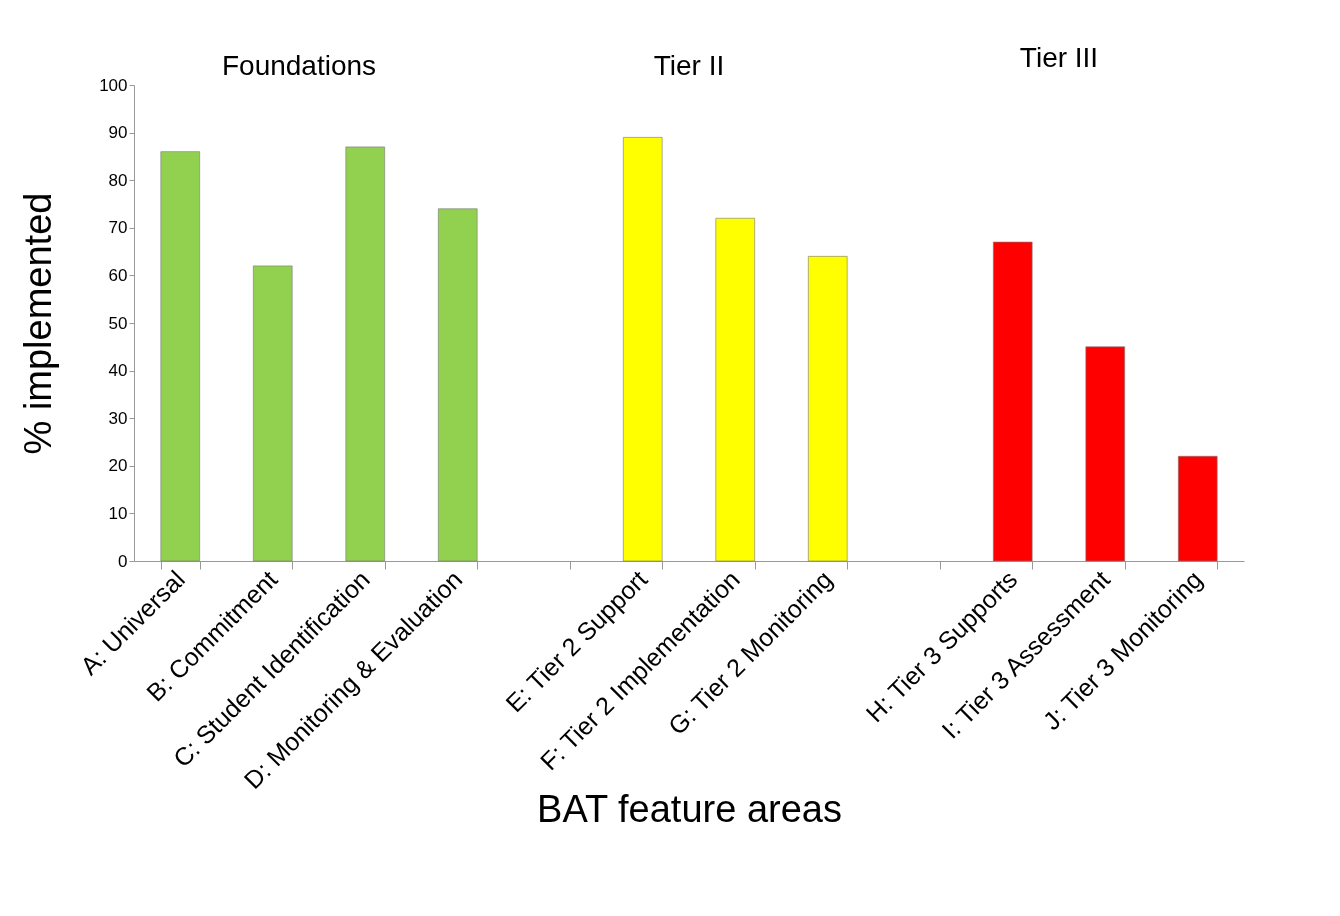 Image resolution: width=1340 pixels, height=916 pixels. I want to click on y-tick-label: 0, so click(123, 561).